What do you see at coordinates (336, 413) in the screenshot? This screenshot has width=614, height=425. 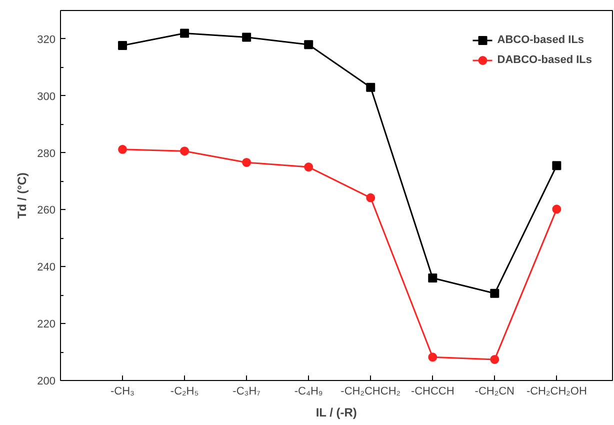 I see `x-axis-title: IL / (-R)` at bounding box center [336, 413].